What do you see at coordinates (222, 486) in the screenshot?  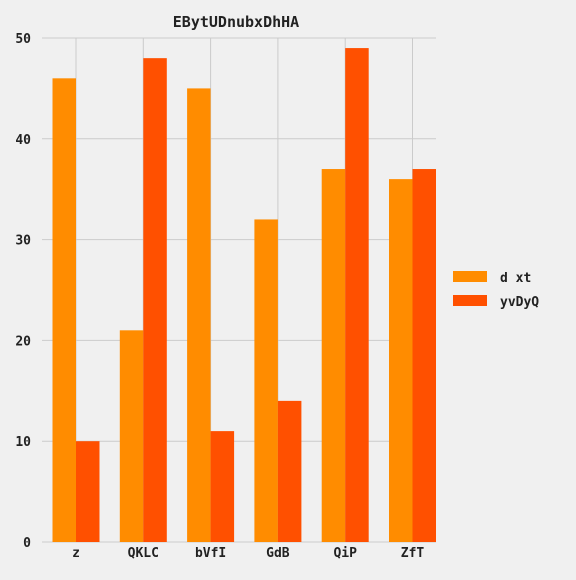 I see `bar-series-2-bVfI` at bounding box center [222, 486].